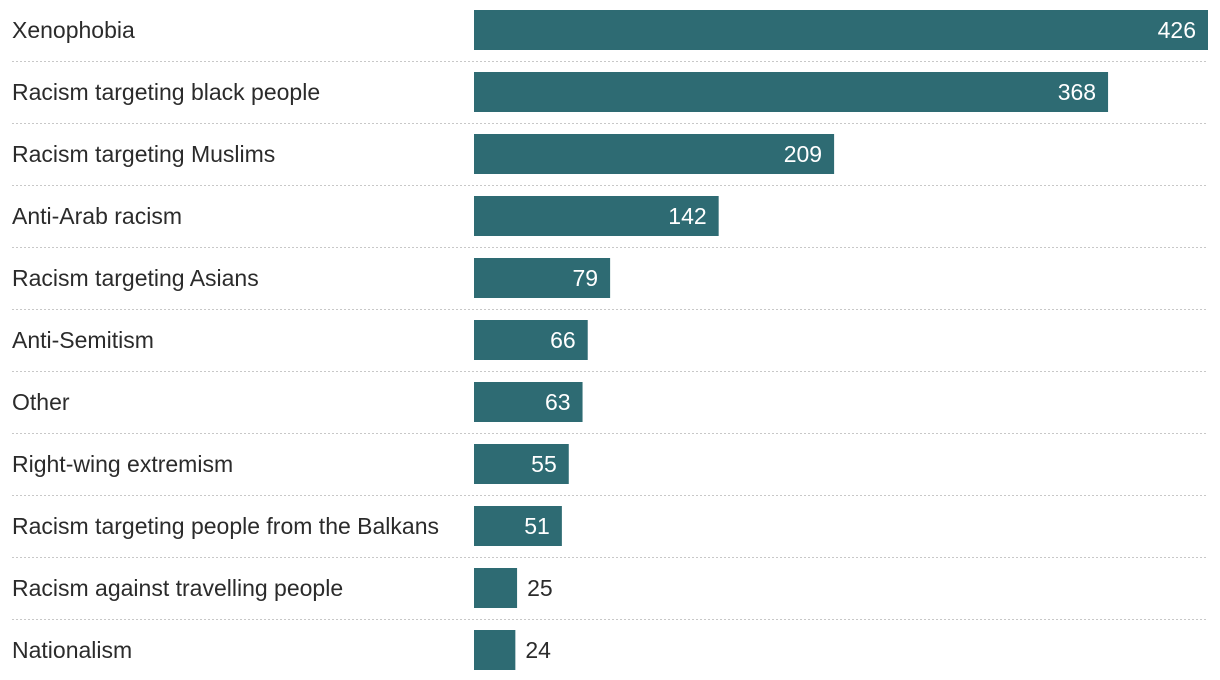  I want to click on value-label: 66, so click(563, 340).